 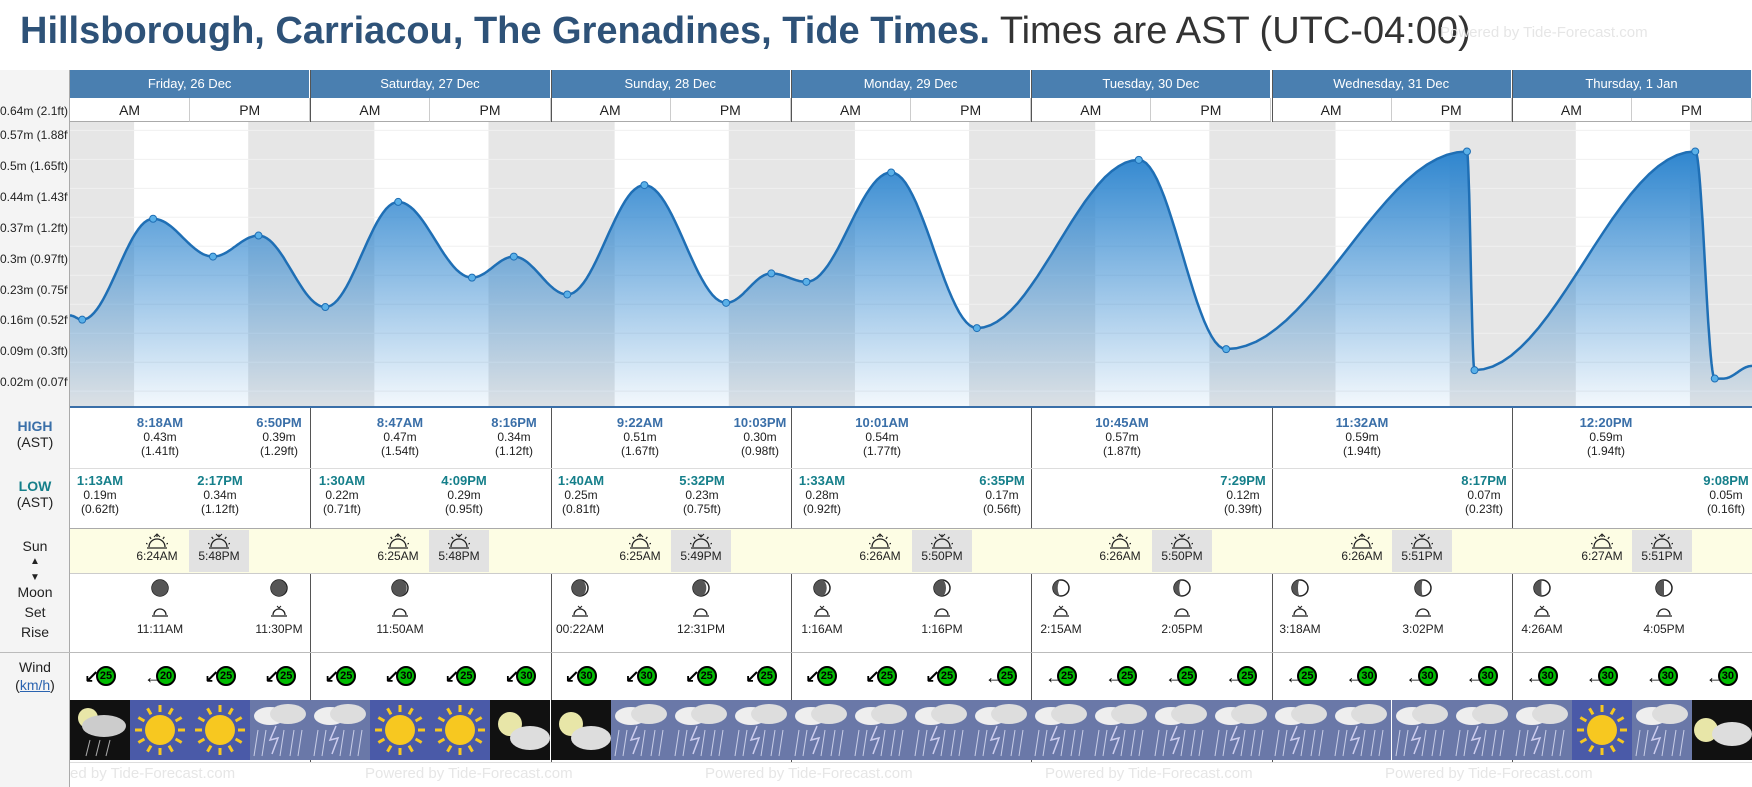 I want to click on sunset: 5:51PM, so click(x=1422, y=551).